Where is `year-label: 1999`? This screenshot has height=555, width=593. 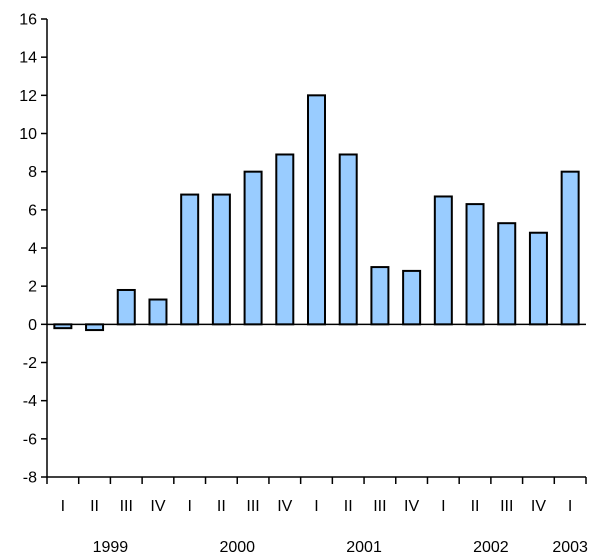 year-label: 1999 is located at coordinates (111, 547).